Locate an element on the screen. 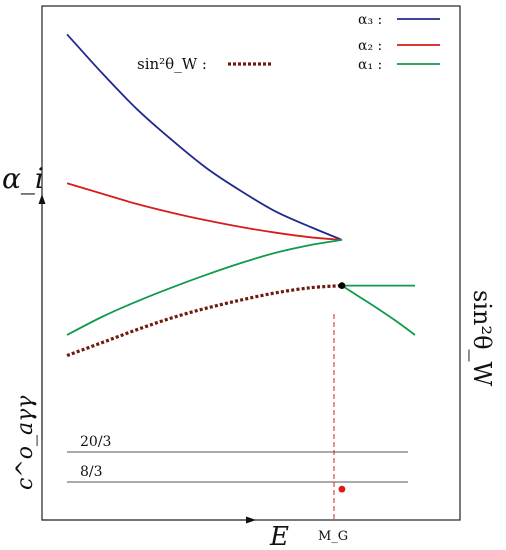 Image resolution: width=506 pixels, height=550 pixels. hline-label-8-3: 8/3 is located at coordinates (91, 472).